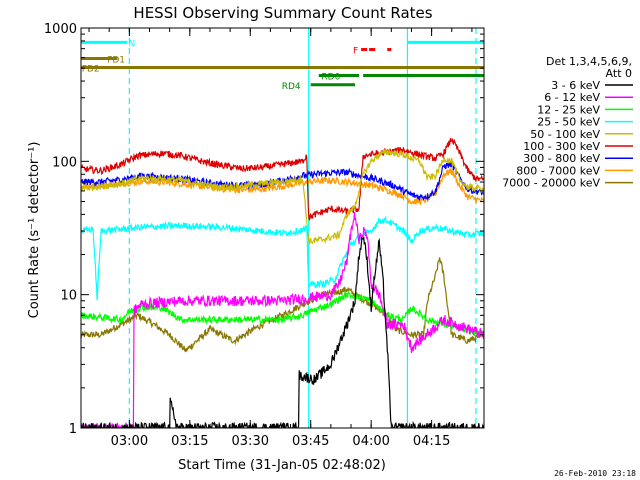 The image size is (640, 480). What do you see at coordinates (116, 61) in the screenshot?
I see `flag-label-fd1: FD1` at bounding box center [116, 61].